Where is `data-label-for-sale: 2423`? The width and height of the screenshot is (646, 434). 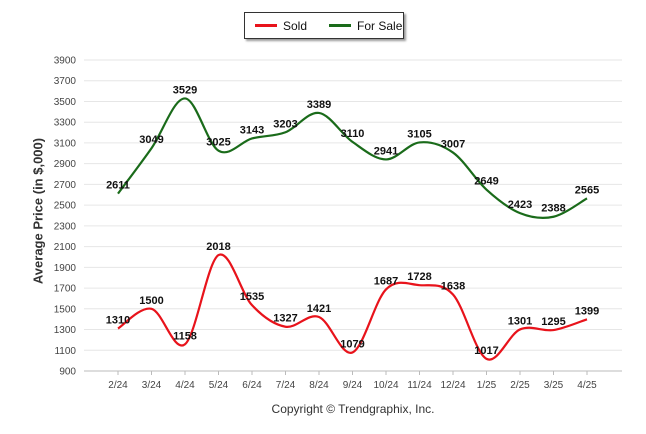 data-label-for-sale: 2423 is located at coordinates (520, 205).